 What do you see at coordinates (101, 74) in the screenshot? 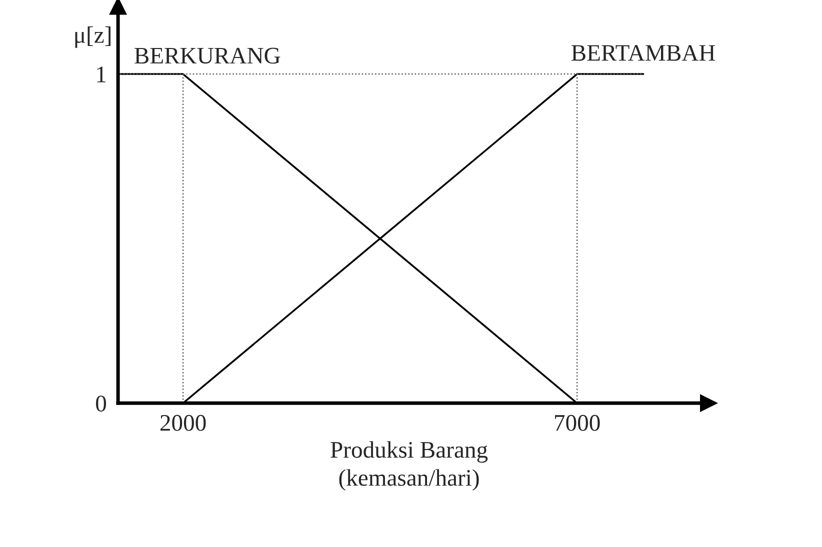
I see `y-tick-label: 1` at bounding box center [101, 74].